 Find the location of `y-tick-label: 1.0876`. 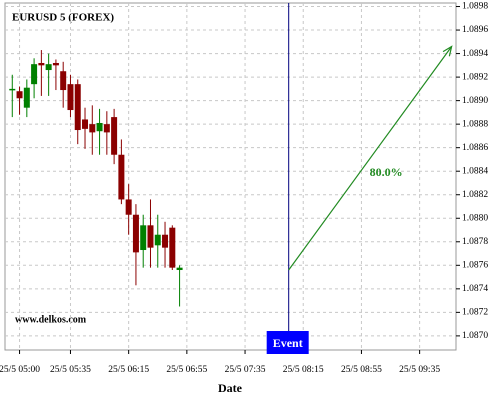

y-tick-label: 1.0876 is located at coordinates (475, 265).